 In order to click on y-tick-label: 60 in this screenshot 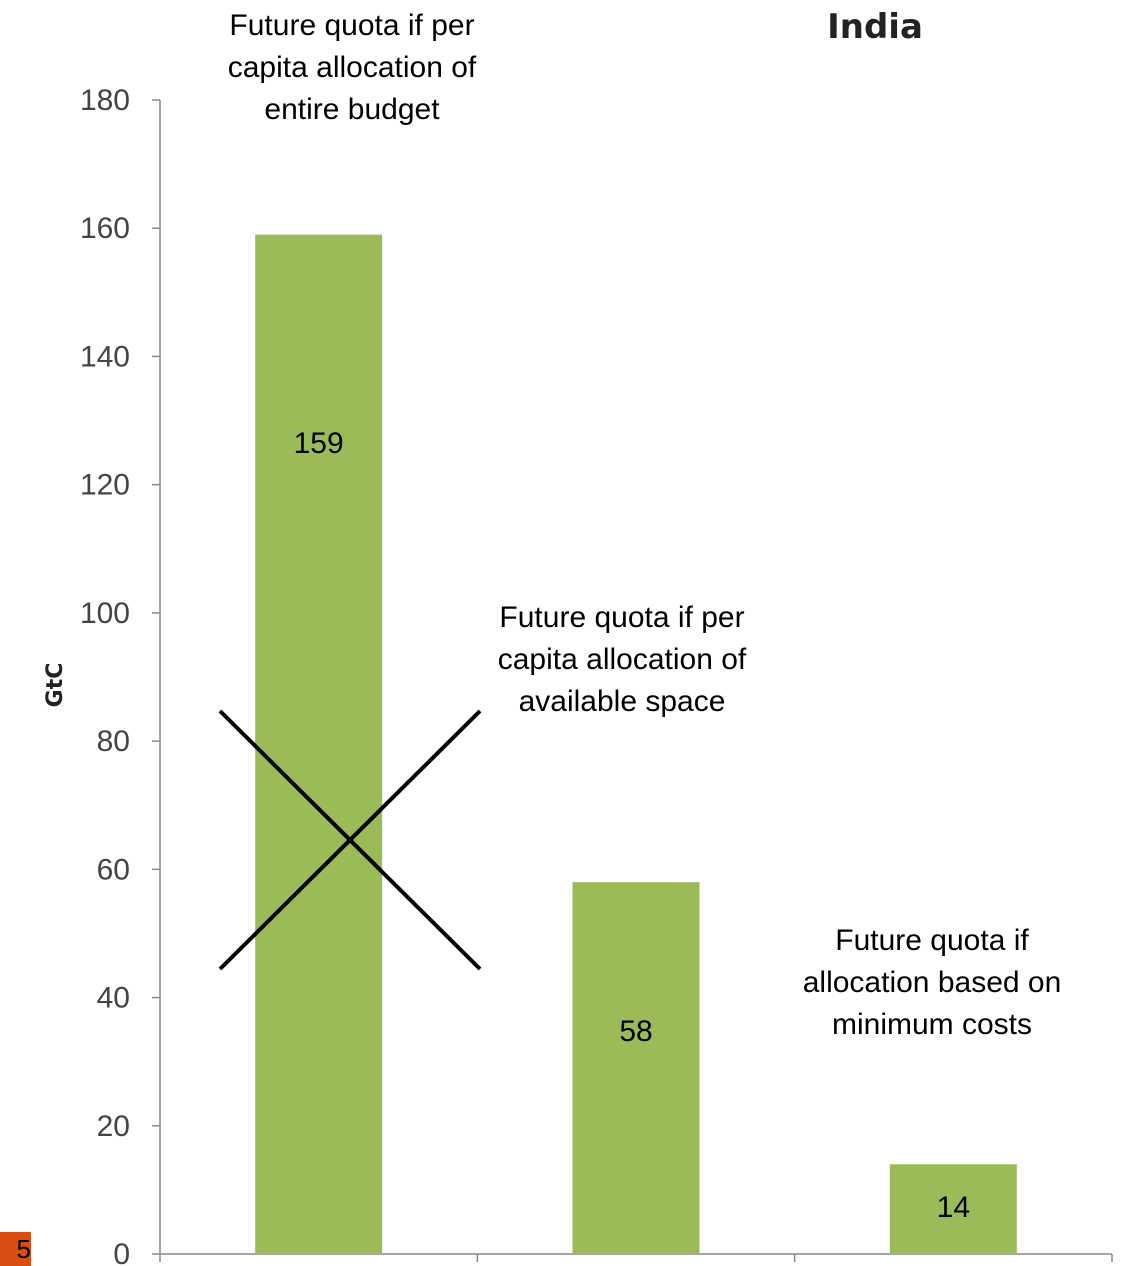, I will do `click(113, 869)`.